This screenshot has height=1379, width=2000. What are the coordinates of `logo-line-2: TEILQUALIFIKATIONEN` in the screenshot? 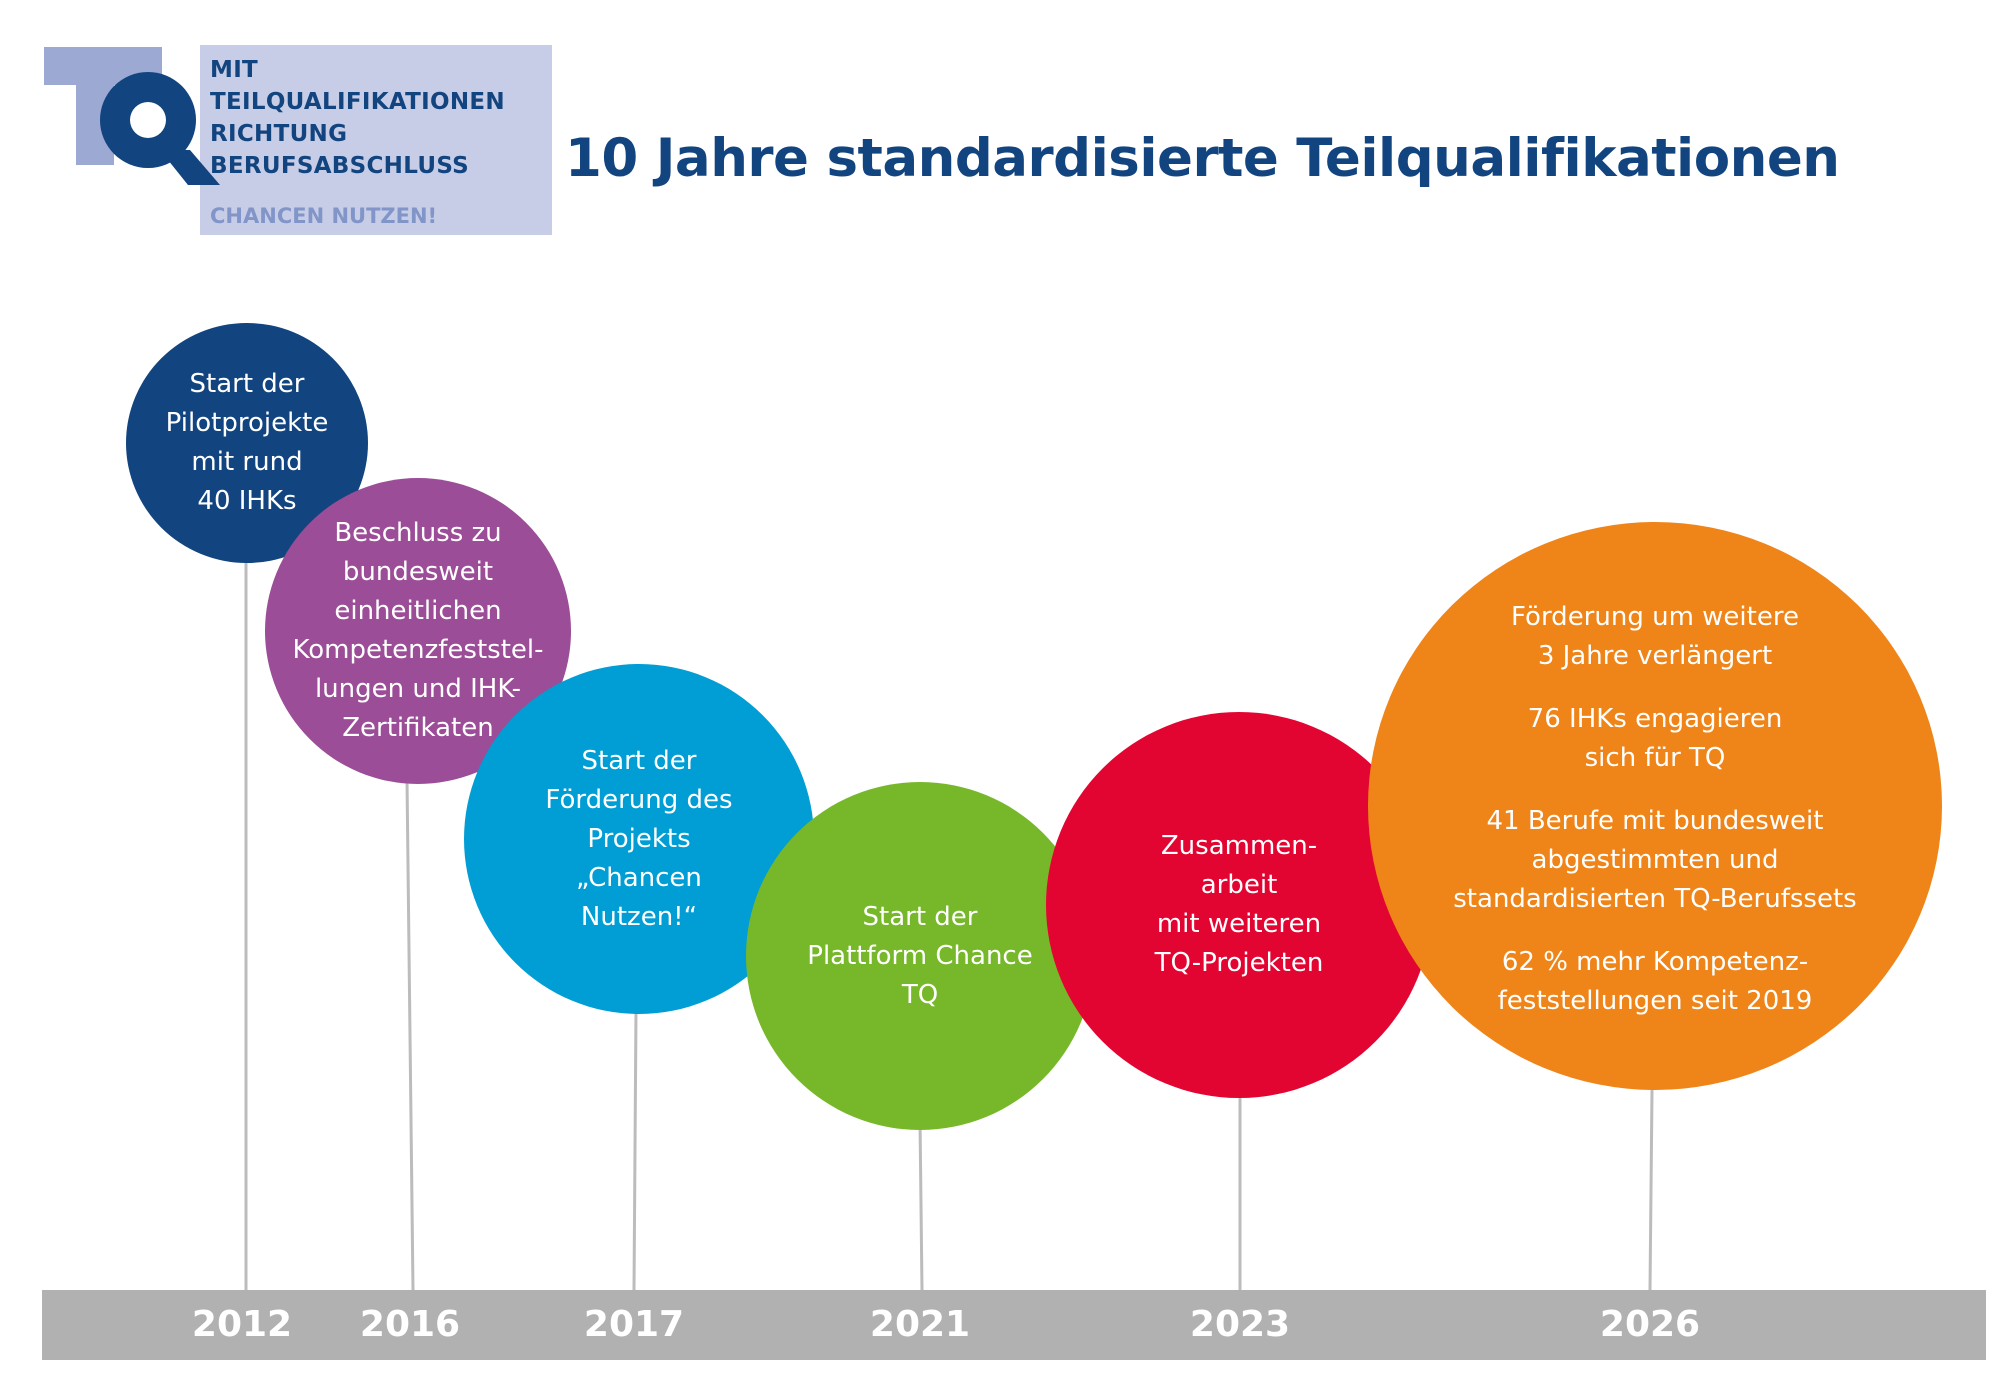 It's located at (357, 102).